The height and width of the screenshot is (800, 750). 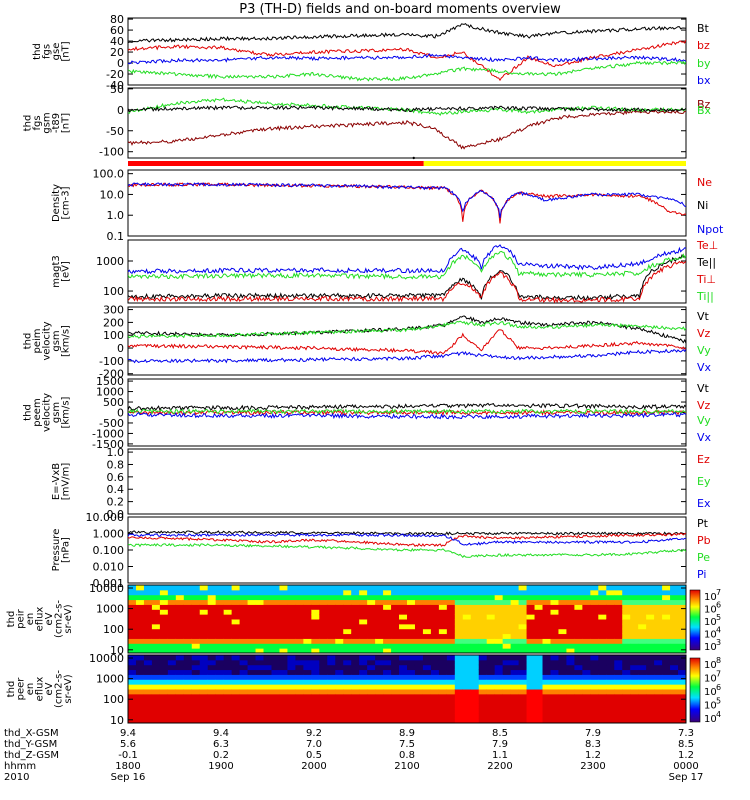 What do you see at coordinates (40, 619) in the screenshot?
I see `y-axis-label: eflux` at bounding box center [40, 619].